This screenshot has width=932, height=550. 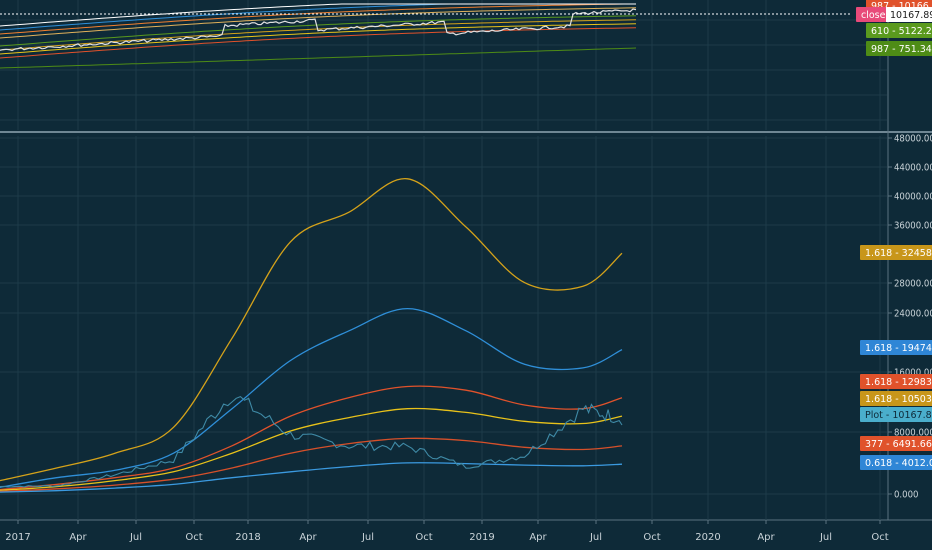 What do you see at coordinates (913, 284) in the screenshot?
I see `y-tick-label: 28000.000` at bounding box center [913, 284].